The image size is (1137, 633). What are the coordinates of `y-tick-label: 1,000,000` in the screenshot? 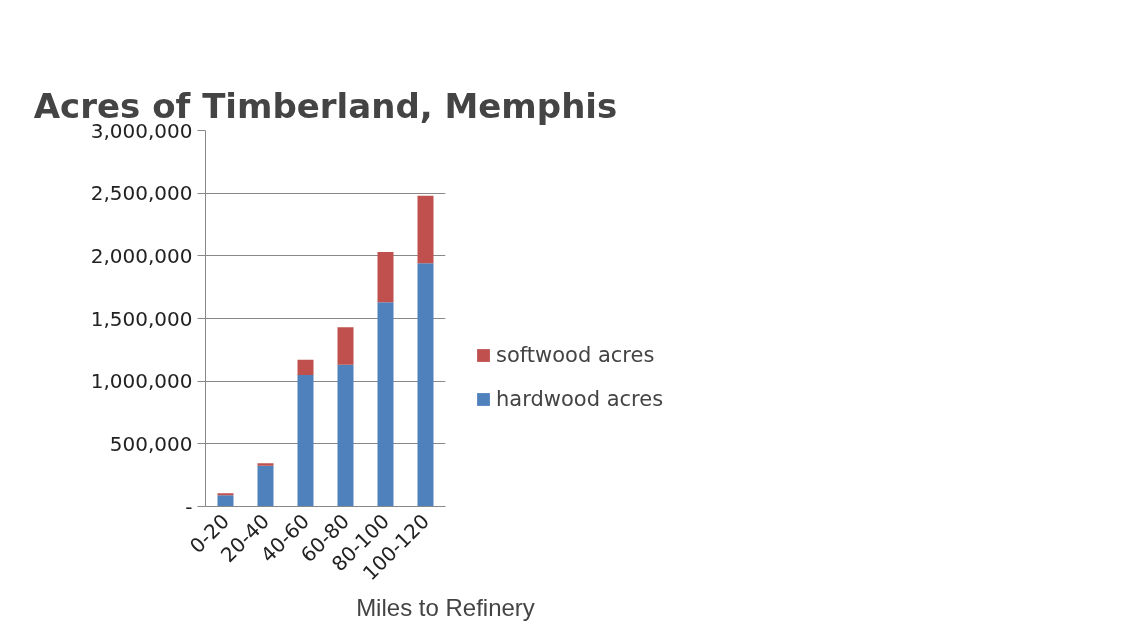 It's located at (141, 381).